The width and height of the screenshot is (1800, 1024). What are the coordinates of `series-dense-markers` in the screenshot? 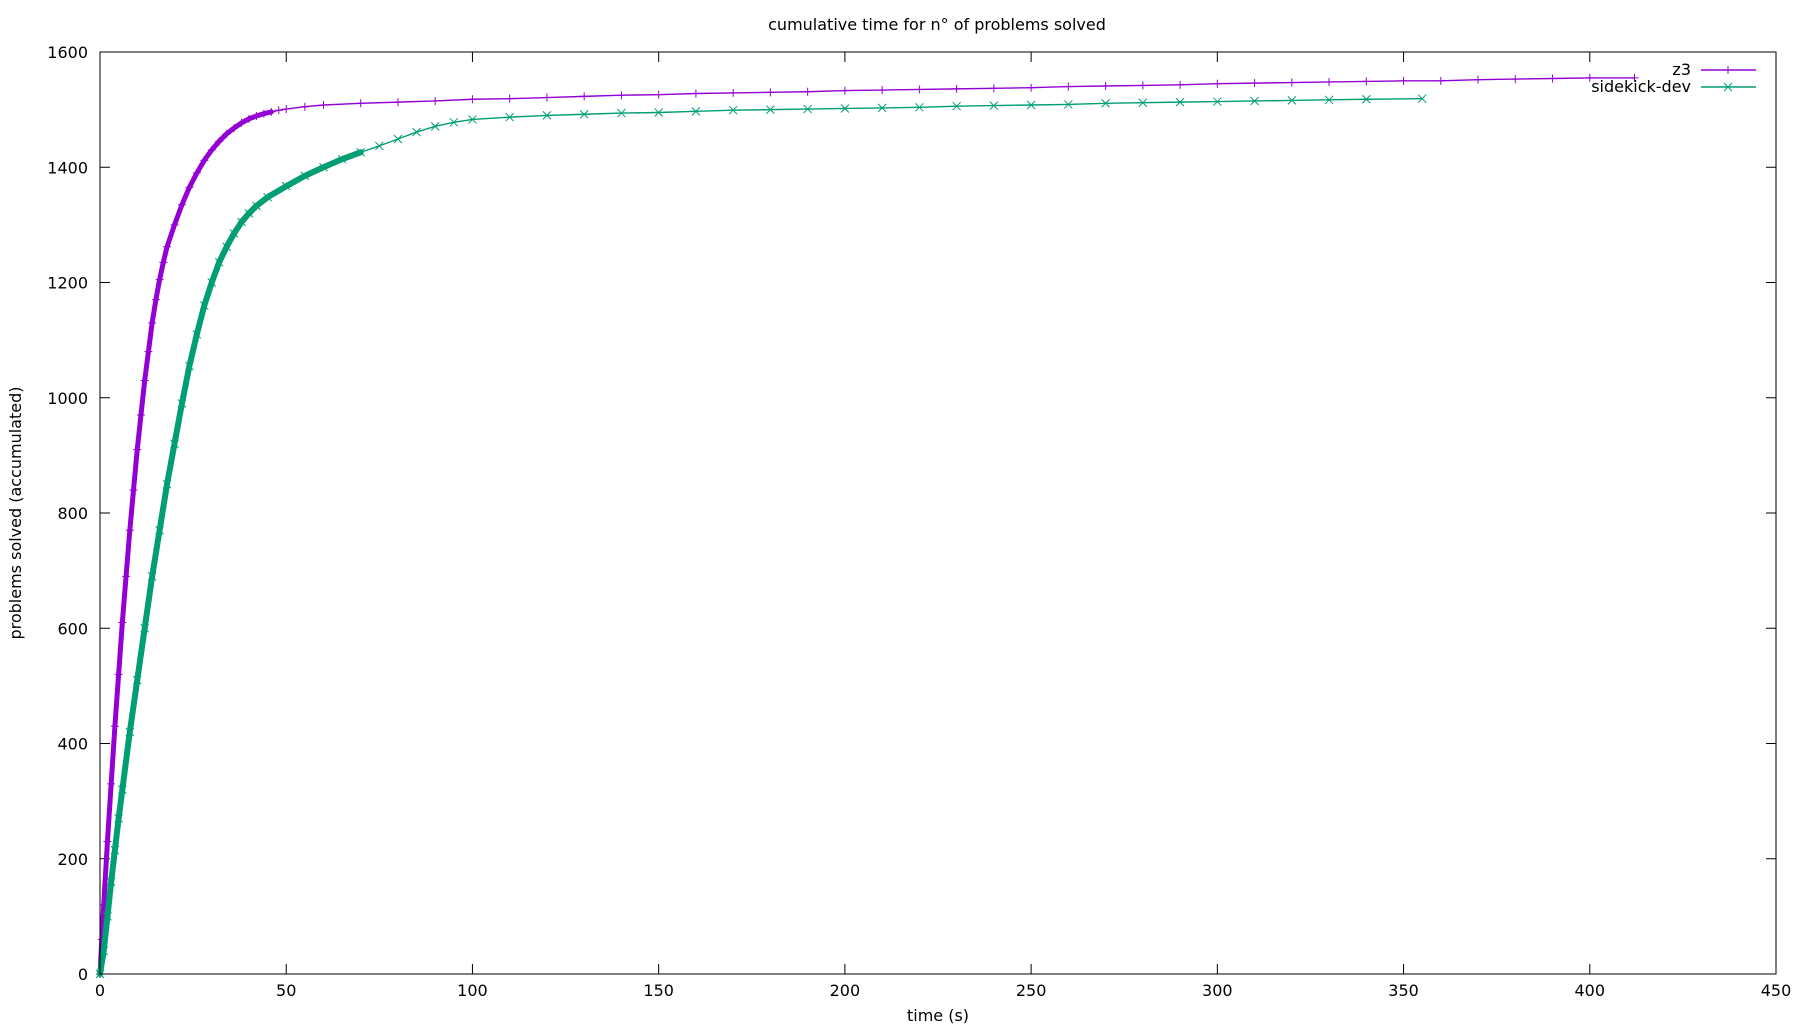 It's located at (185, 543).